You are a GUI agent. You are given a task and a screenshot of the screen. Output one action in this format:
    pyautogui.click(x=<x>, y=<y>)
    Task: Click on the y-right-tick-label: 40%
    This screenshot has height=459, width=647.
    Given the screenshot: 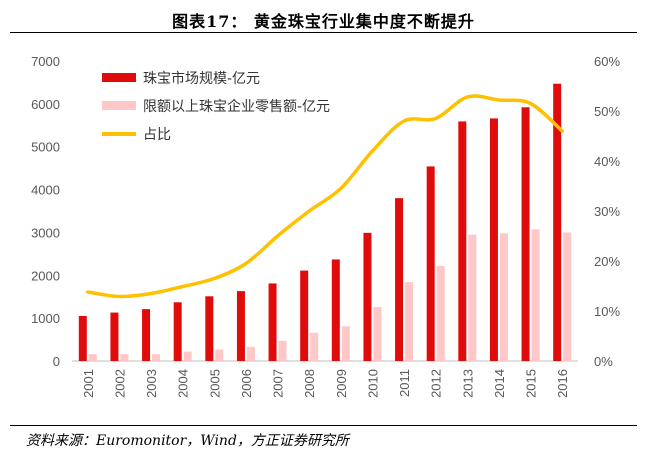 What is the action you would take?
    pyautogui.click(x=607, y=161)
    